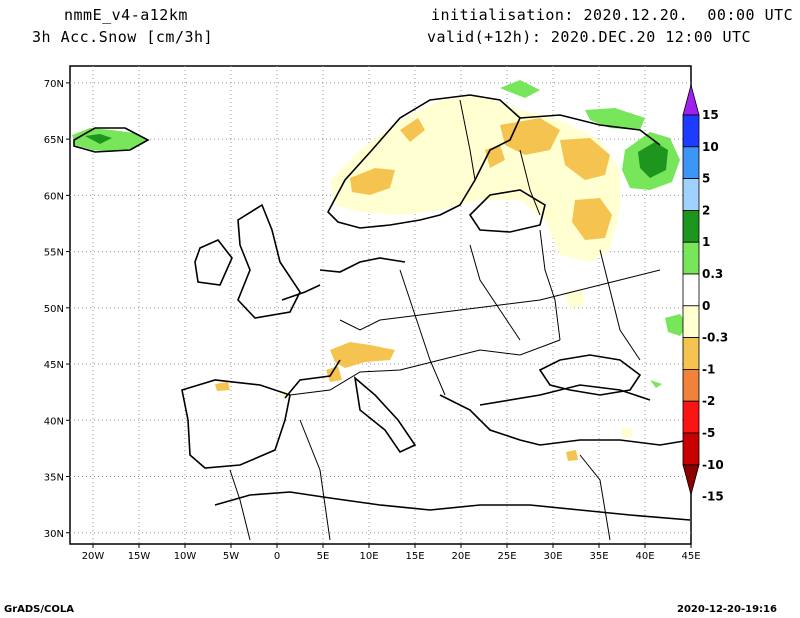  What do you see at coordinates (727, 609) in the screenshot?
I see `render-timestamp: 2020-12-20-19:16` at bounding box center [727, 609].